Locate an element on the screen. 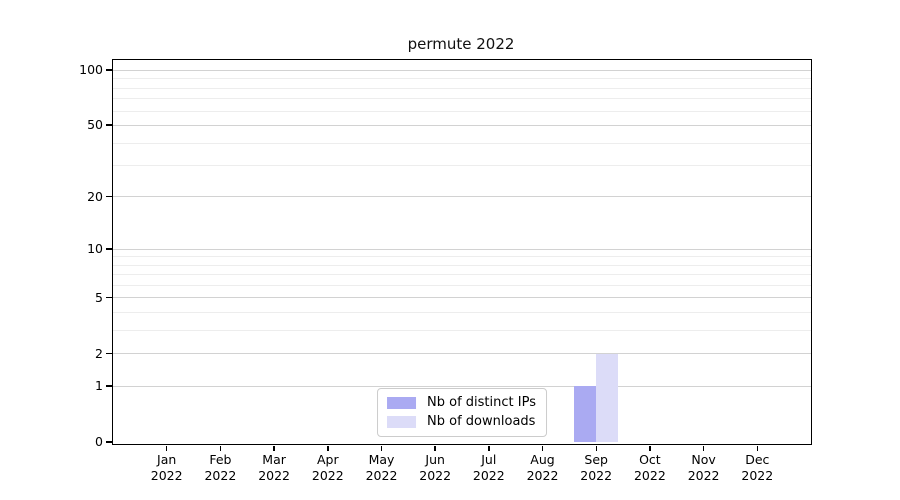 The height and width of the screenshot is (500, 900). y-tick-label: 100 is located at coordinates (91, 70).